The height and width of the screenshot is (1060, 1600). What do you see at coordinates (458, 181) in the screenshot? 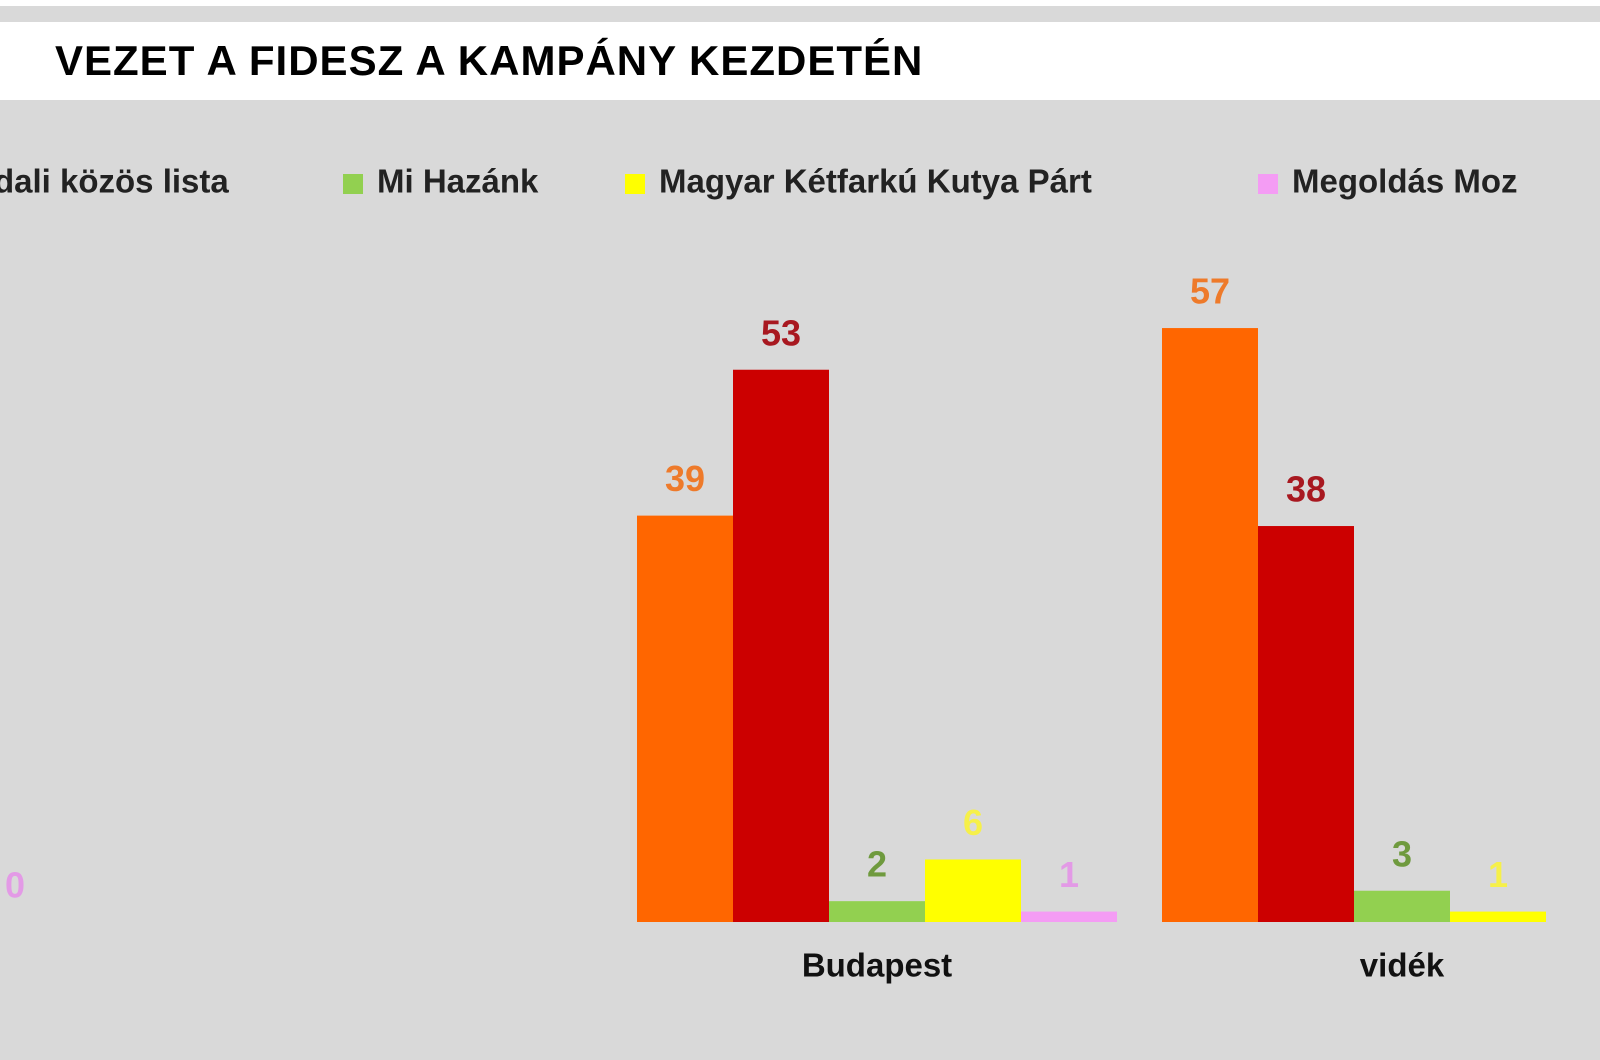
I see `legend-label: Mi Hazánk` at bounding box center [458, 181].